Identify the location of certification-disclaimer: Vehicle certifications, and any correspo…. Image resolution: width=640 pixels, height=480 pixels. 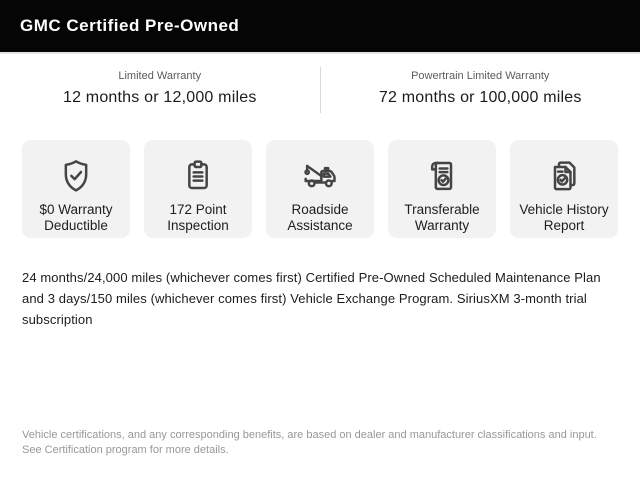
(309, 443).